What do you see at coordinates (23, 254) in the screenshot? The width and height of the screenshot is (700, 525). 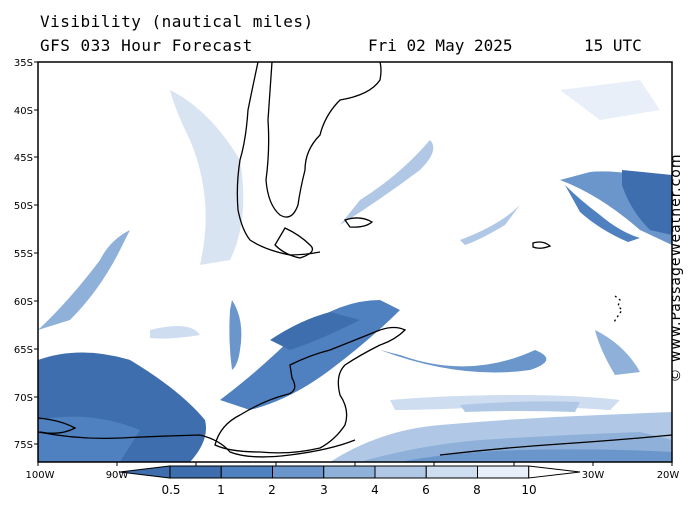 I see `lat-label: 55S` at bounding box center [23, 254].